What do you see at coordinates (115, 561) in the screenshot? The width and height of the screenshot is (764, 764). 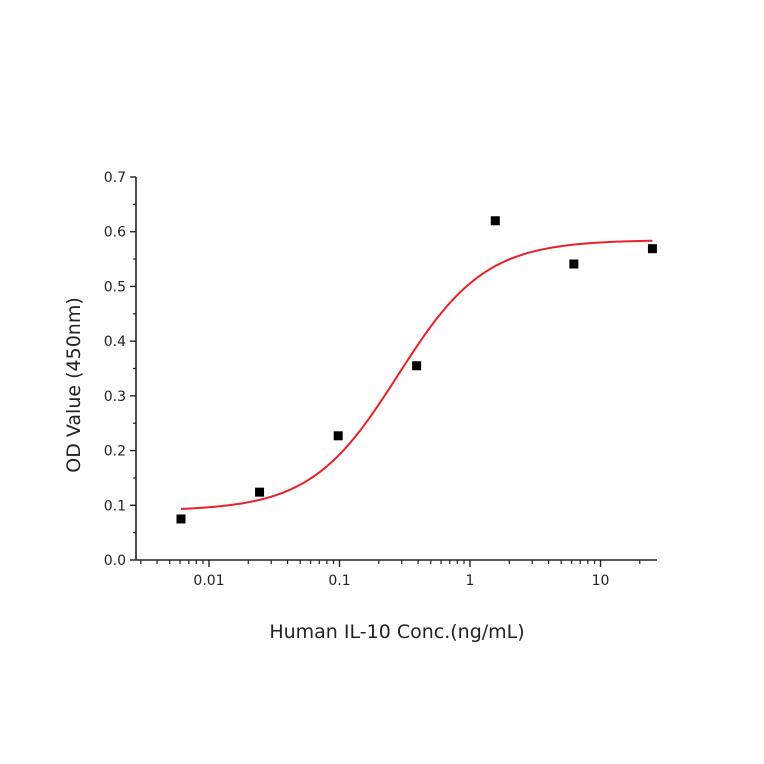 I see `y-tick-label: 0.0` at bounding box center [115, 561].